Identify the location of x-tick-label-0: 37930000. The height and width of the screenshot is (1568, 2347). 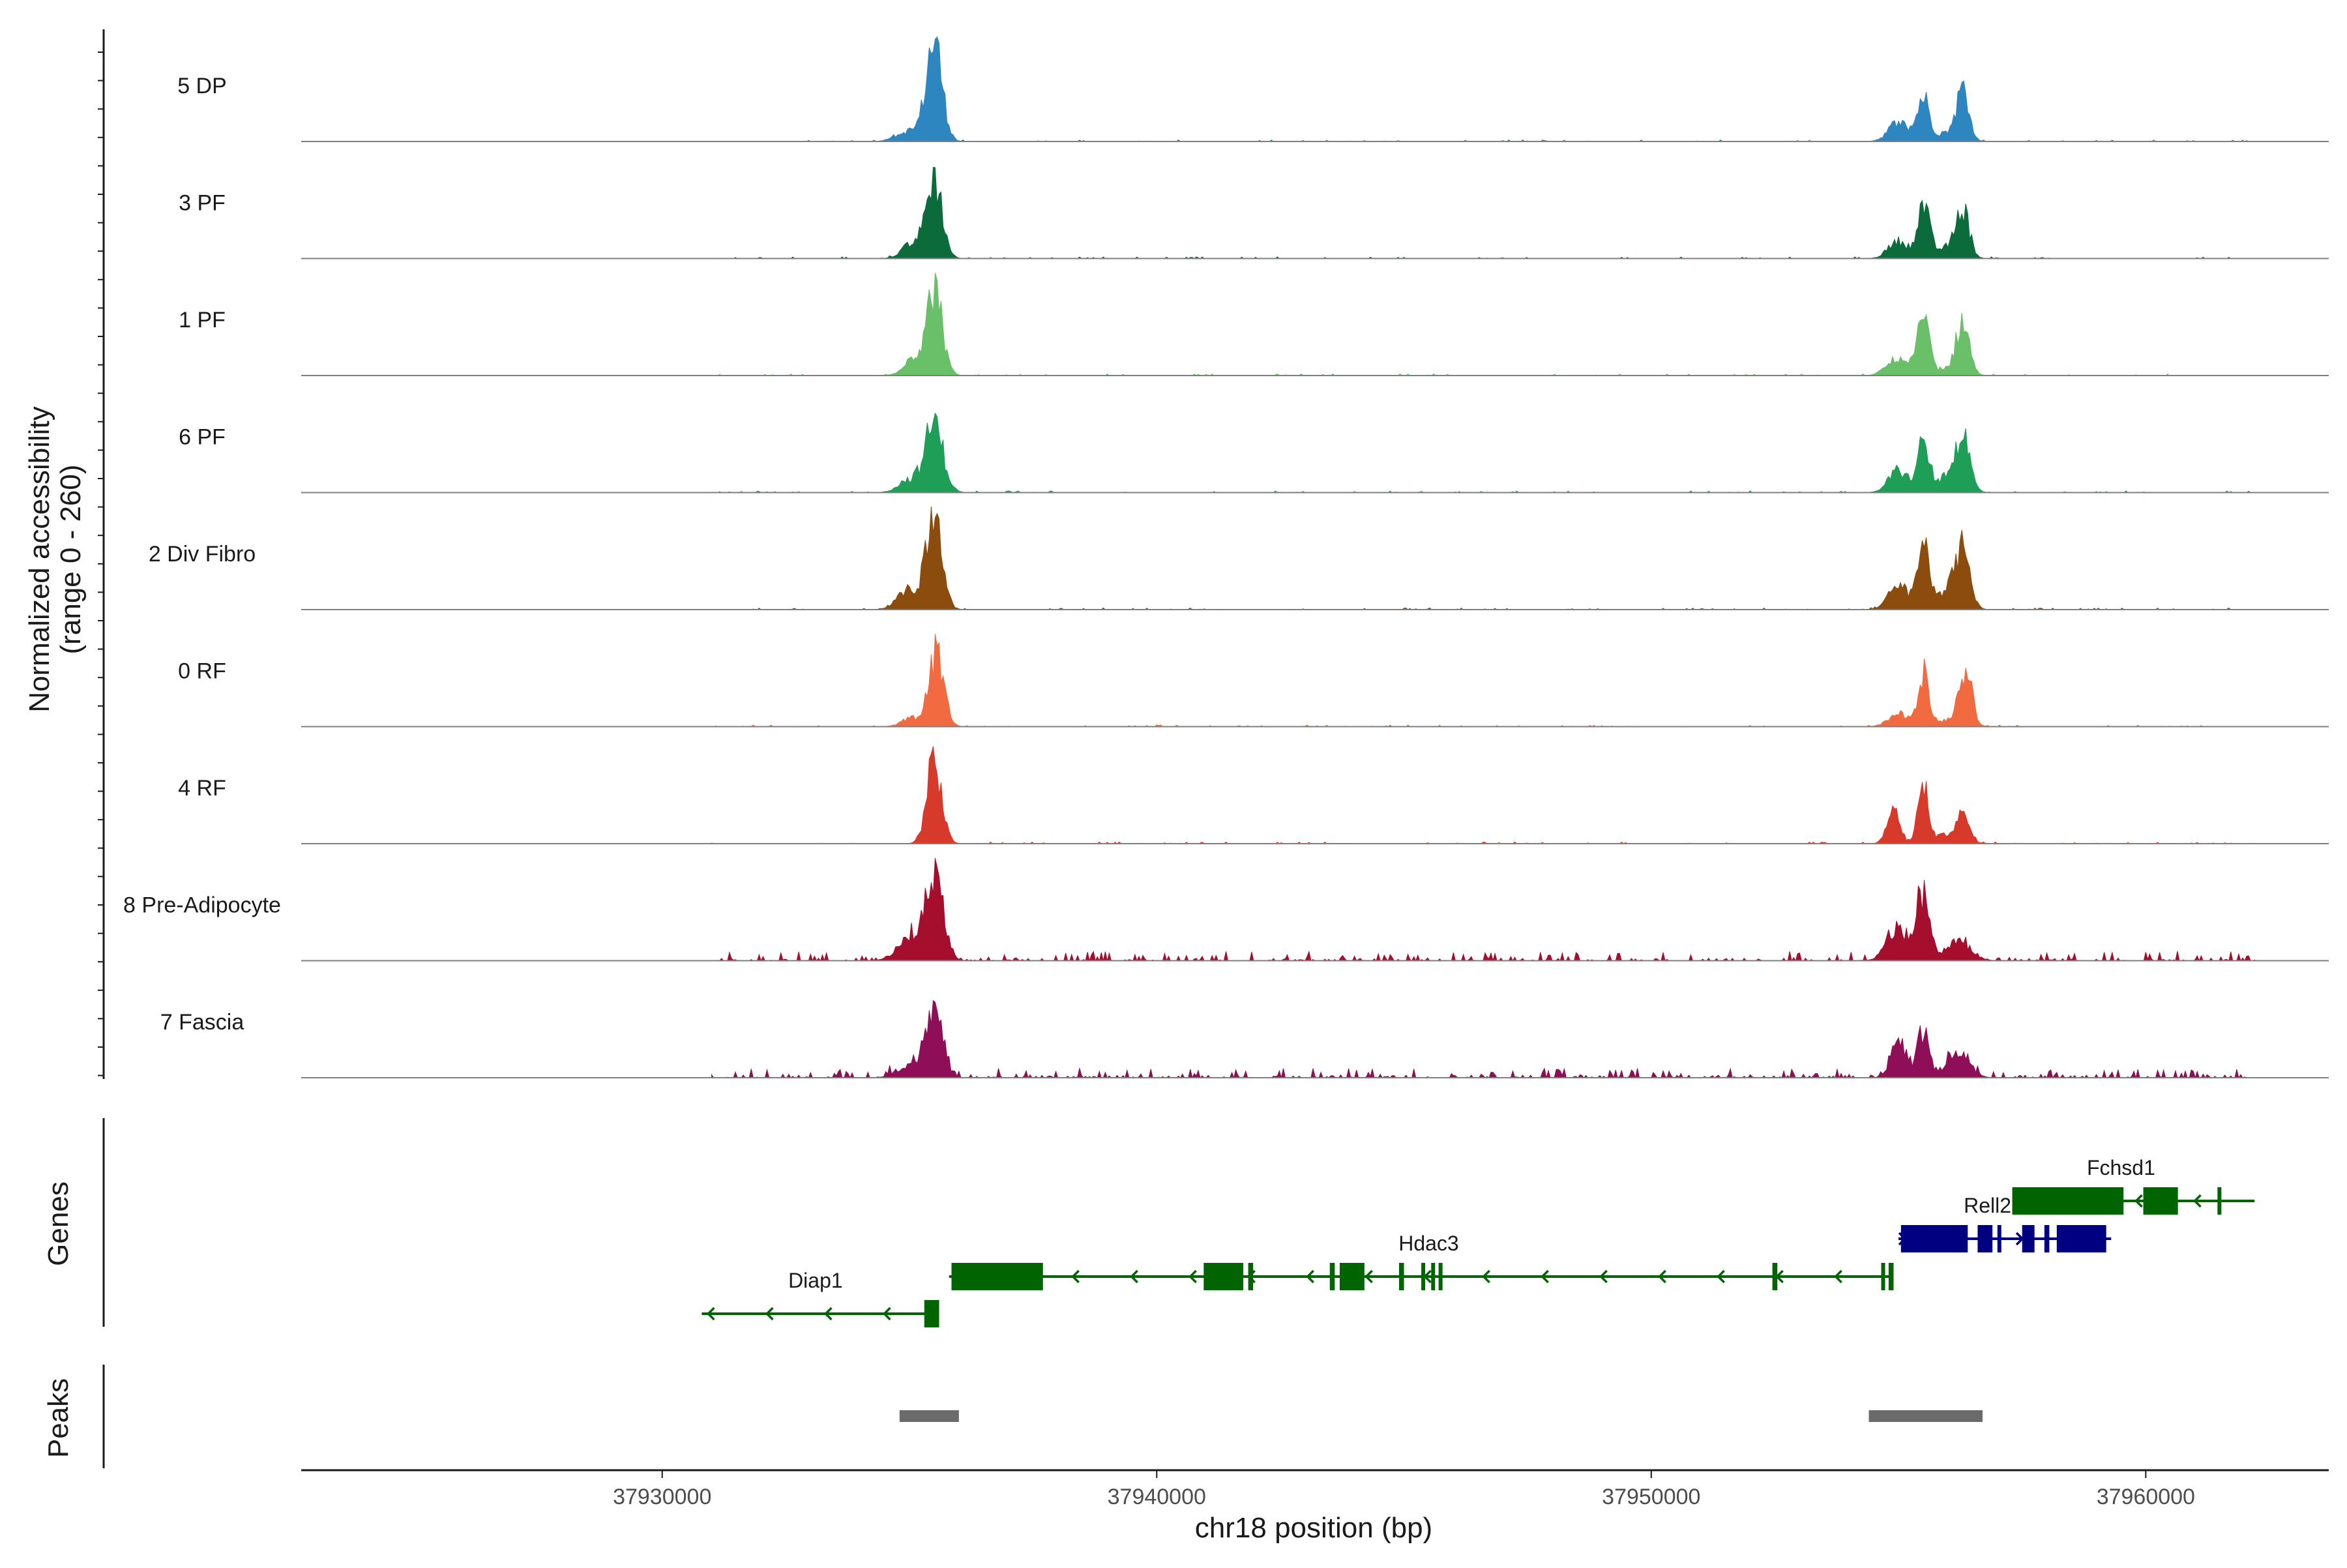
(662, 1497).